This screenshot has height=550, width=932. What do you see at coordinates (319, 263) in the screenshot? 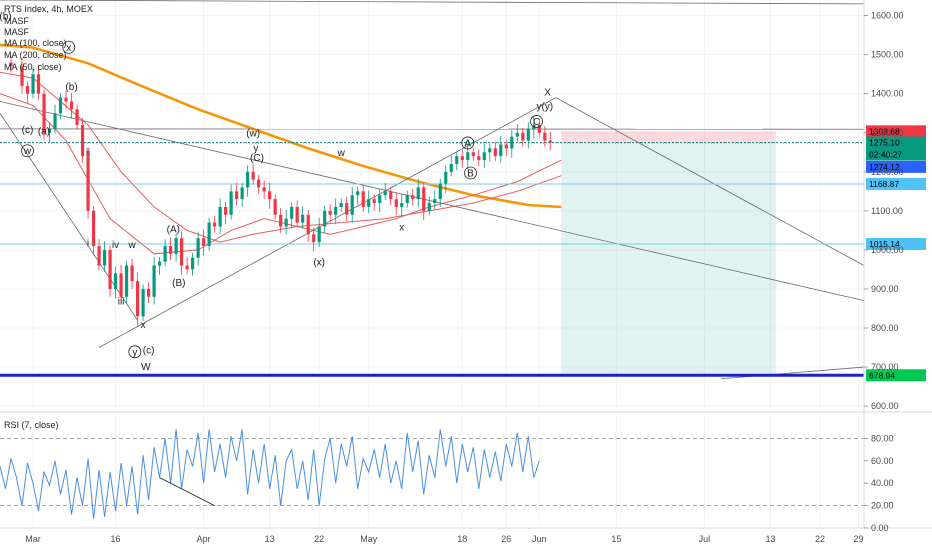
I see `wave-label-21: (x)` at bounding box center [319, 263].